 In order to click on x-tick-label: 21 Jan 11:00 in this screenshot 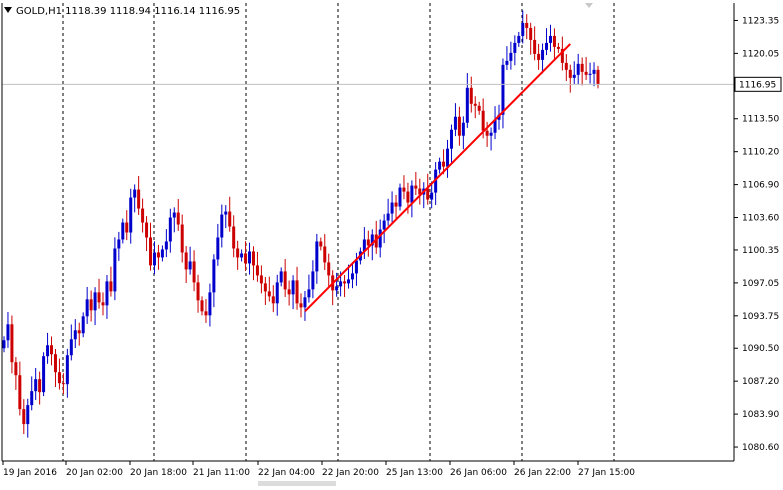, I will do `click(221, 473)`.